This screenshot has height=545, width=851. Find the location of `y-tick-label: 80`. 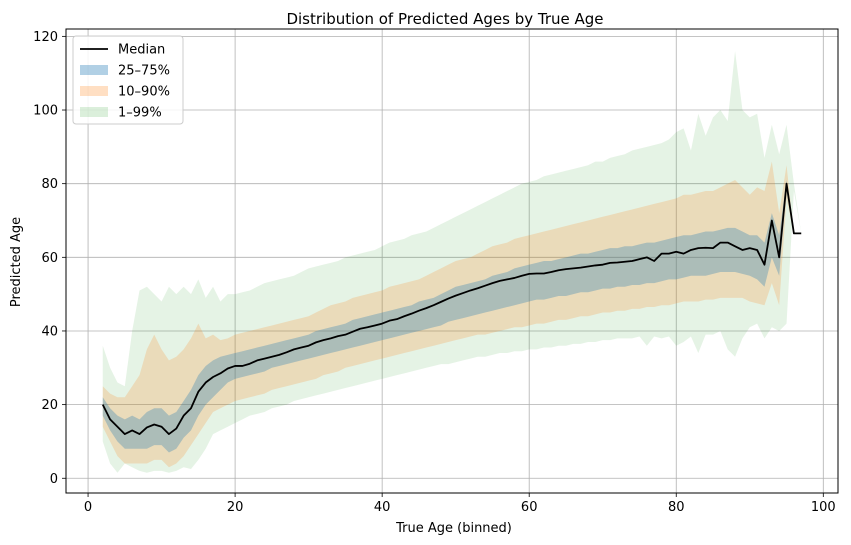

y-tick-label: 80 is located at coordinates (49, 184).